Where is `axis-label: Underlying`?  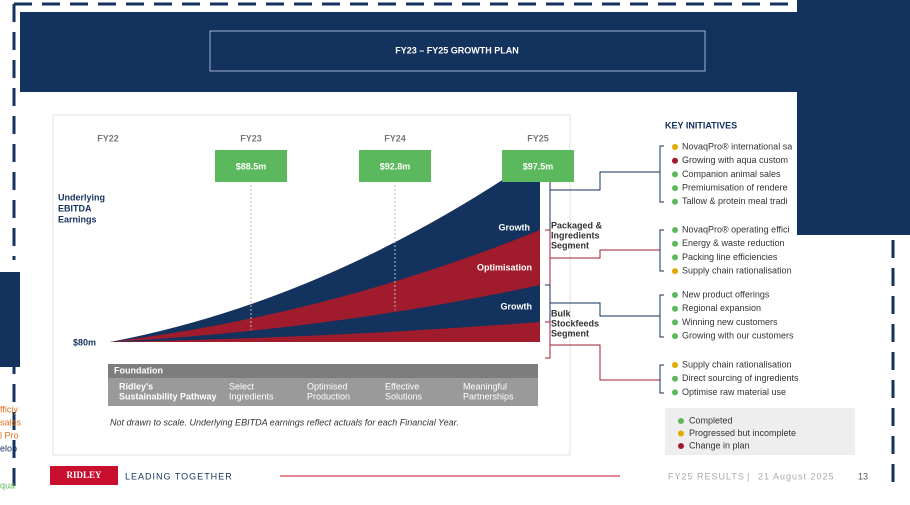
axis-label: Underlying is located at coordinates (81, 197).